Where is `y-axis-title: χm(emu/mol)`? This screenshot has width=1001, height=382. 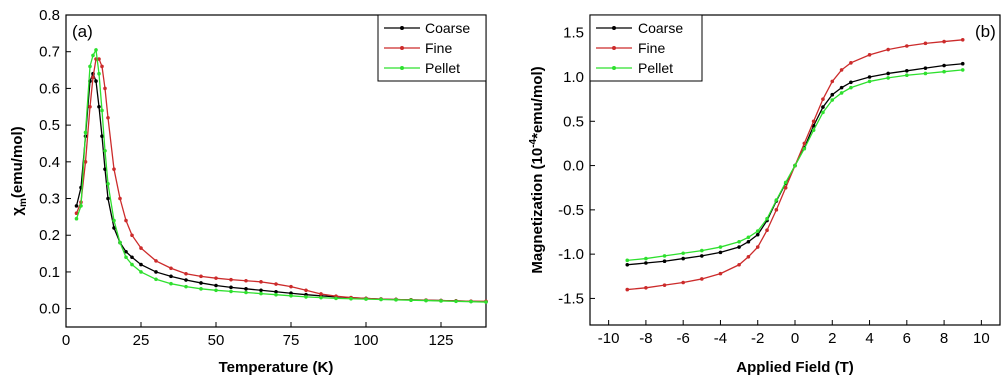
y-axis-title: χm(emu/mol) is located at coordinates (19, 170).